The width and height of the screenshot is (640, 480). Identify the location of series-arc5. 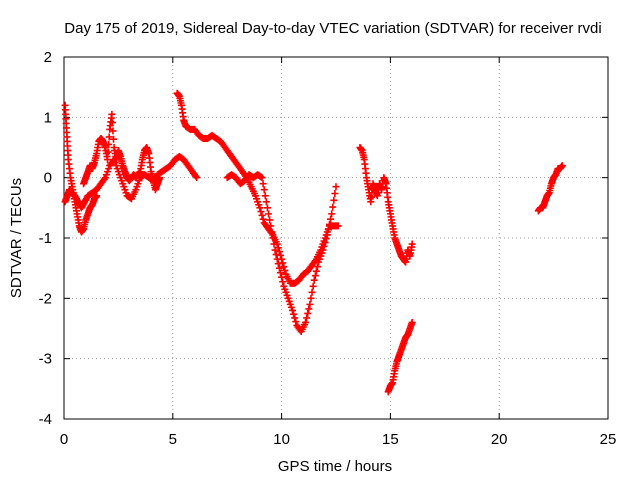
(281, 253).